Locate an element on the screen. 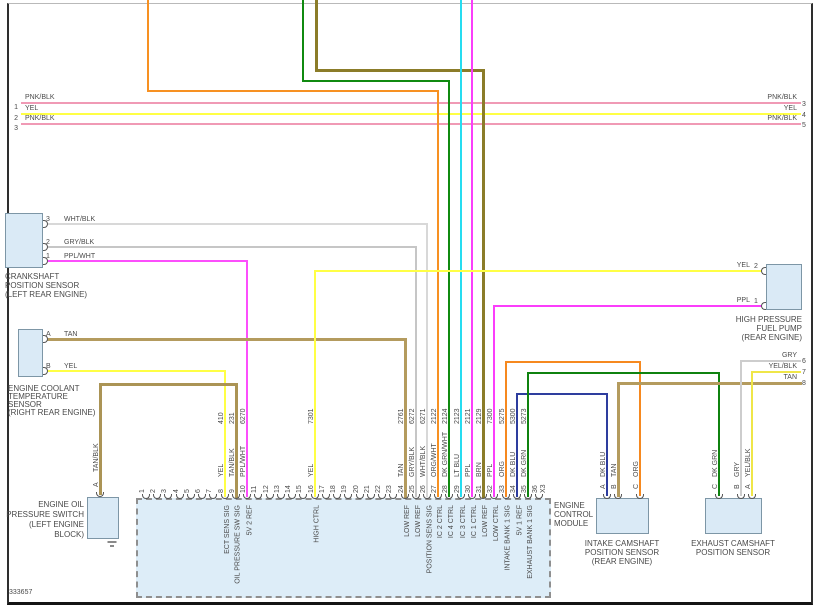 The width and height of the screenshot is (823, 616). circuit-number-label: 5300 is located at coordinates (513, 416).